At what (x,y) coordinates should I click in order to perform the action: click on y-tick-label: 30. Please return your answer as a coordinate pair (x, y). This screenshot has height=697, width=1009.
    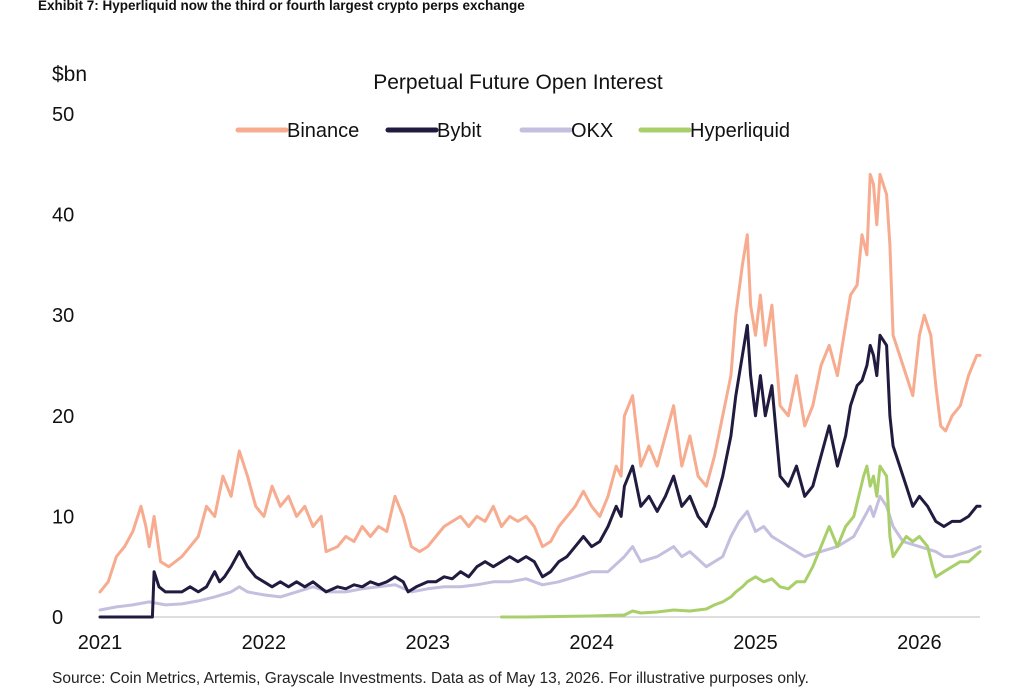
    Looking at the image, I should click on (63, 316).